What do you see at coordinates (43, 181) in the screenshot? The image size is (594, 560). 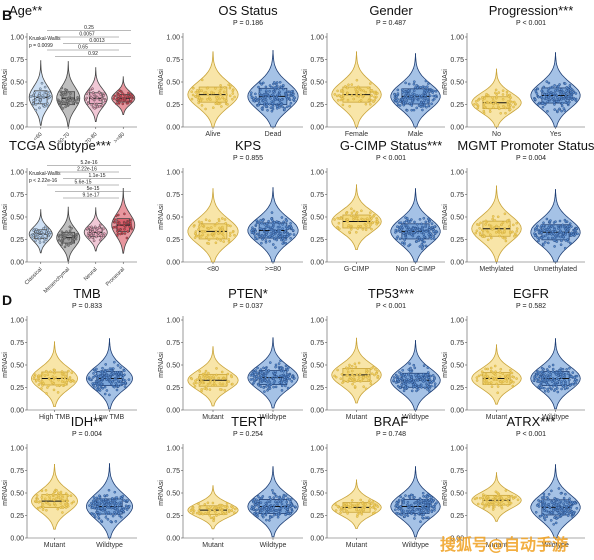 I see `test-pvalue-label: p < 2.22e-16` at bounding box center [43, 181].